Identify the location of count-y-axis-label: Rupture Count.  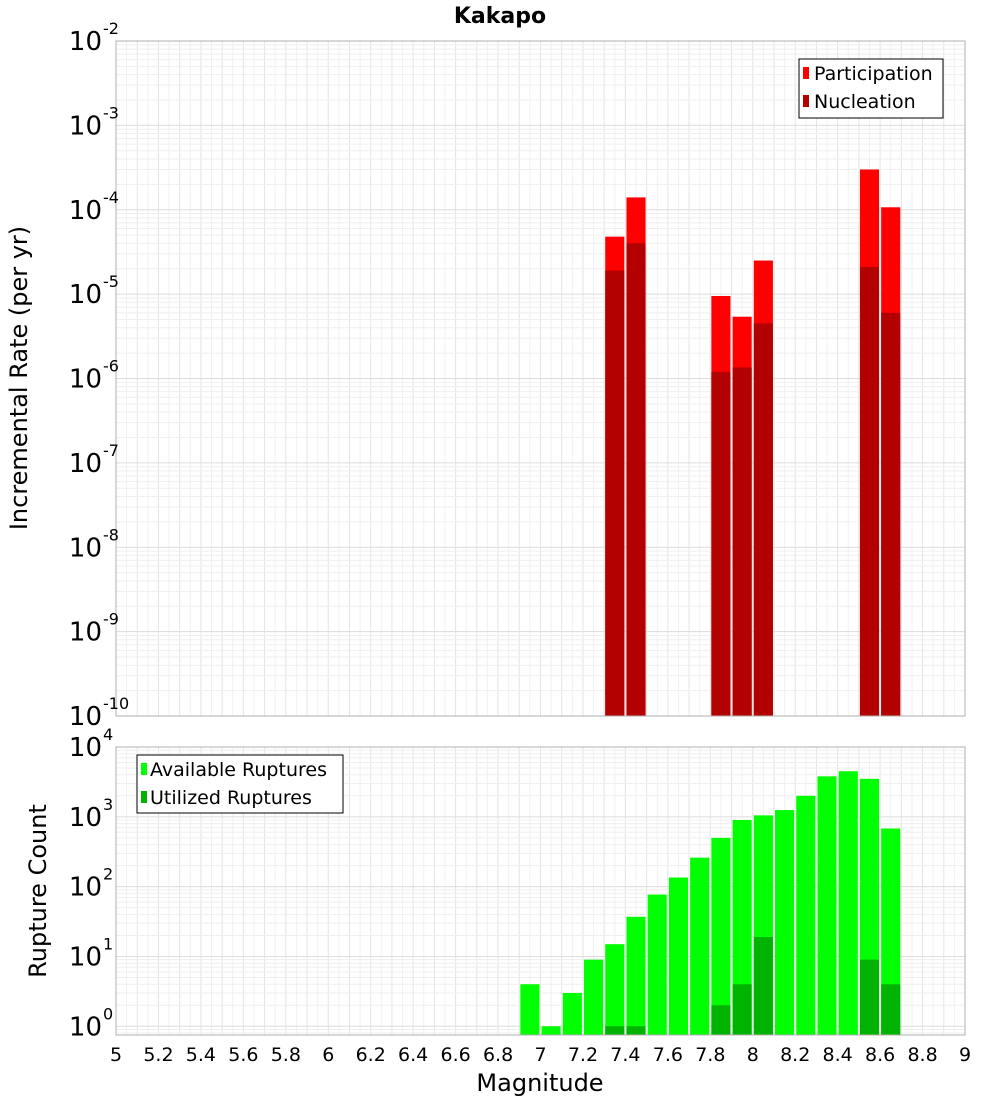
(38, 891).